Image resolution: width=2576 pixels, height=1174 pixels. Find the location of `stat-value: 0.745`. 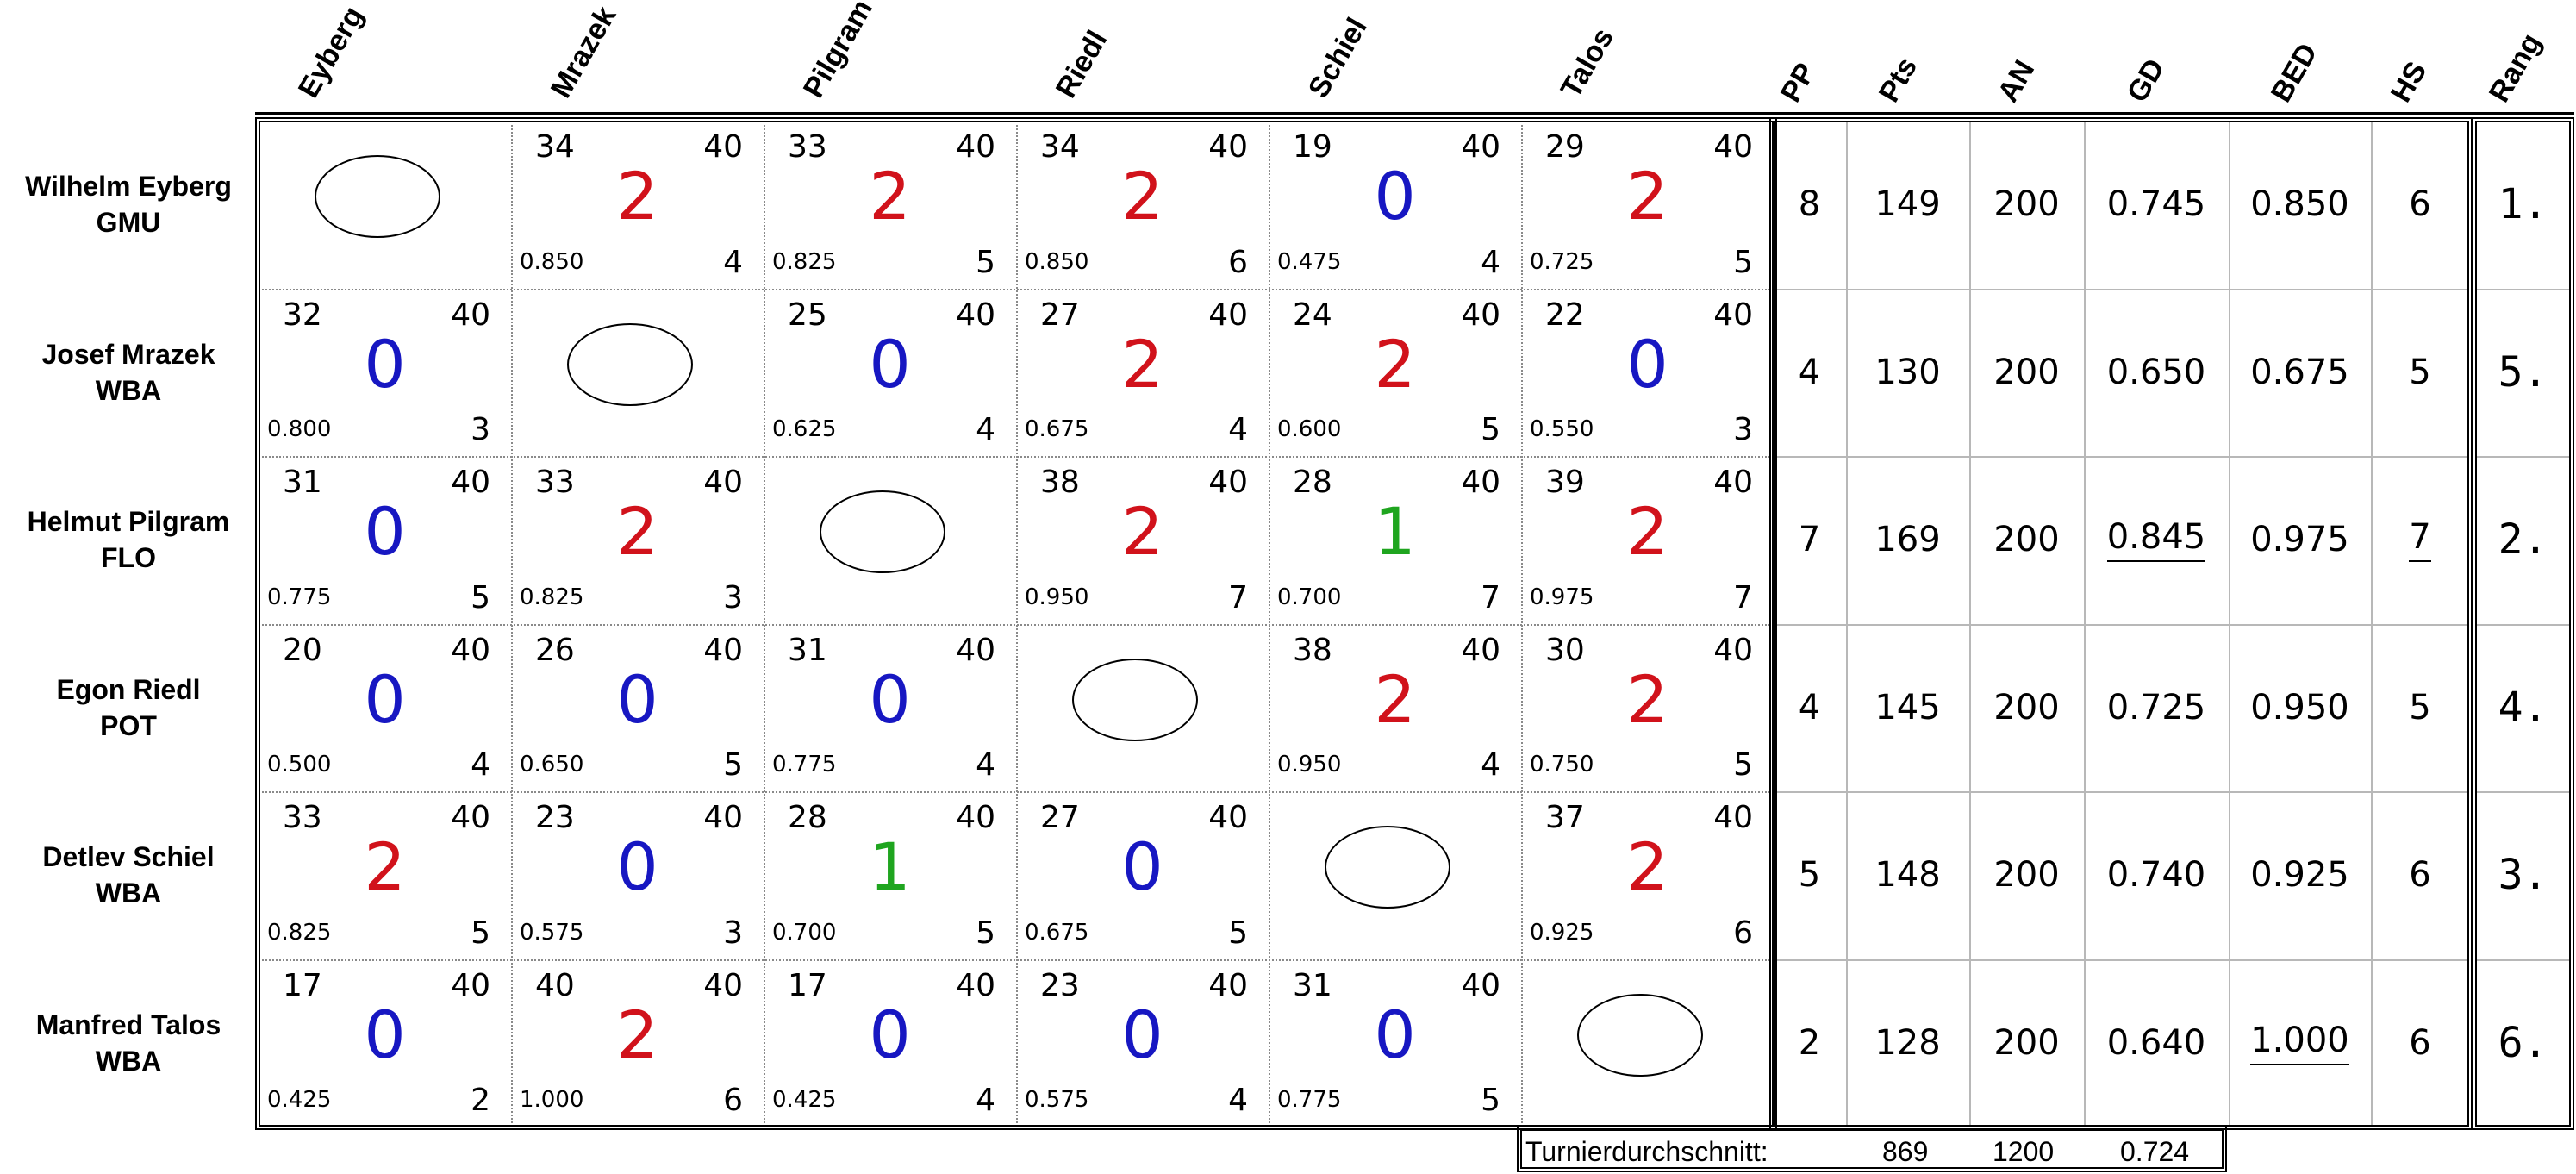

stat-value: 0.745 is located at coordinates (2156, 204).